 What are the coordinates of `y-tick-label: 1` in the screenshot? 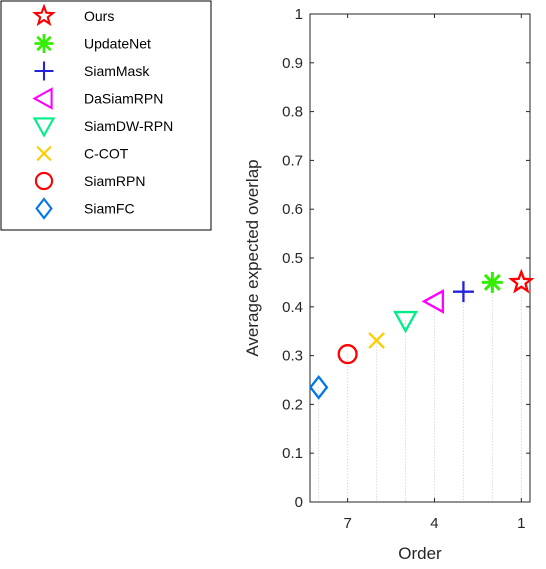 It's located at (299, 14).